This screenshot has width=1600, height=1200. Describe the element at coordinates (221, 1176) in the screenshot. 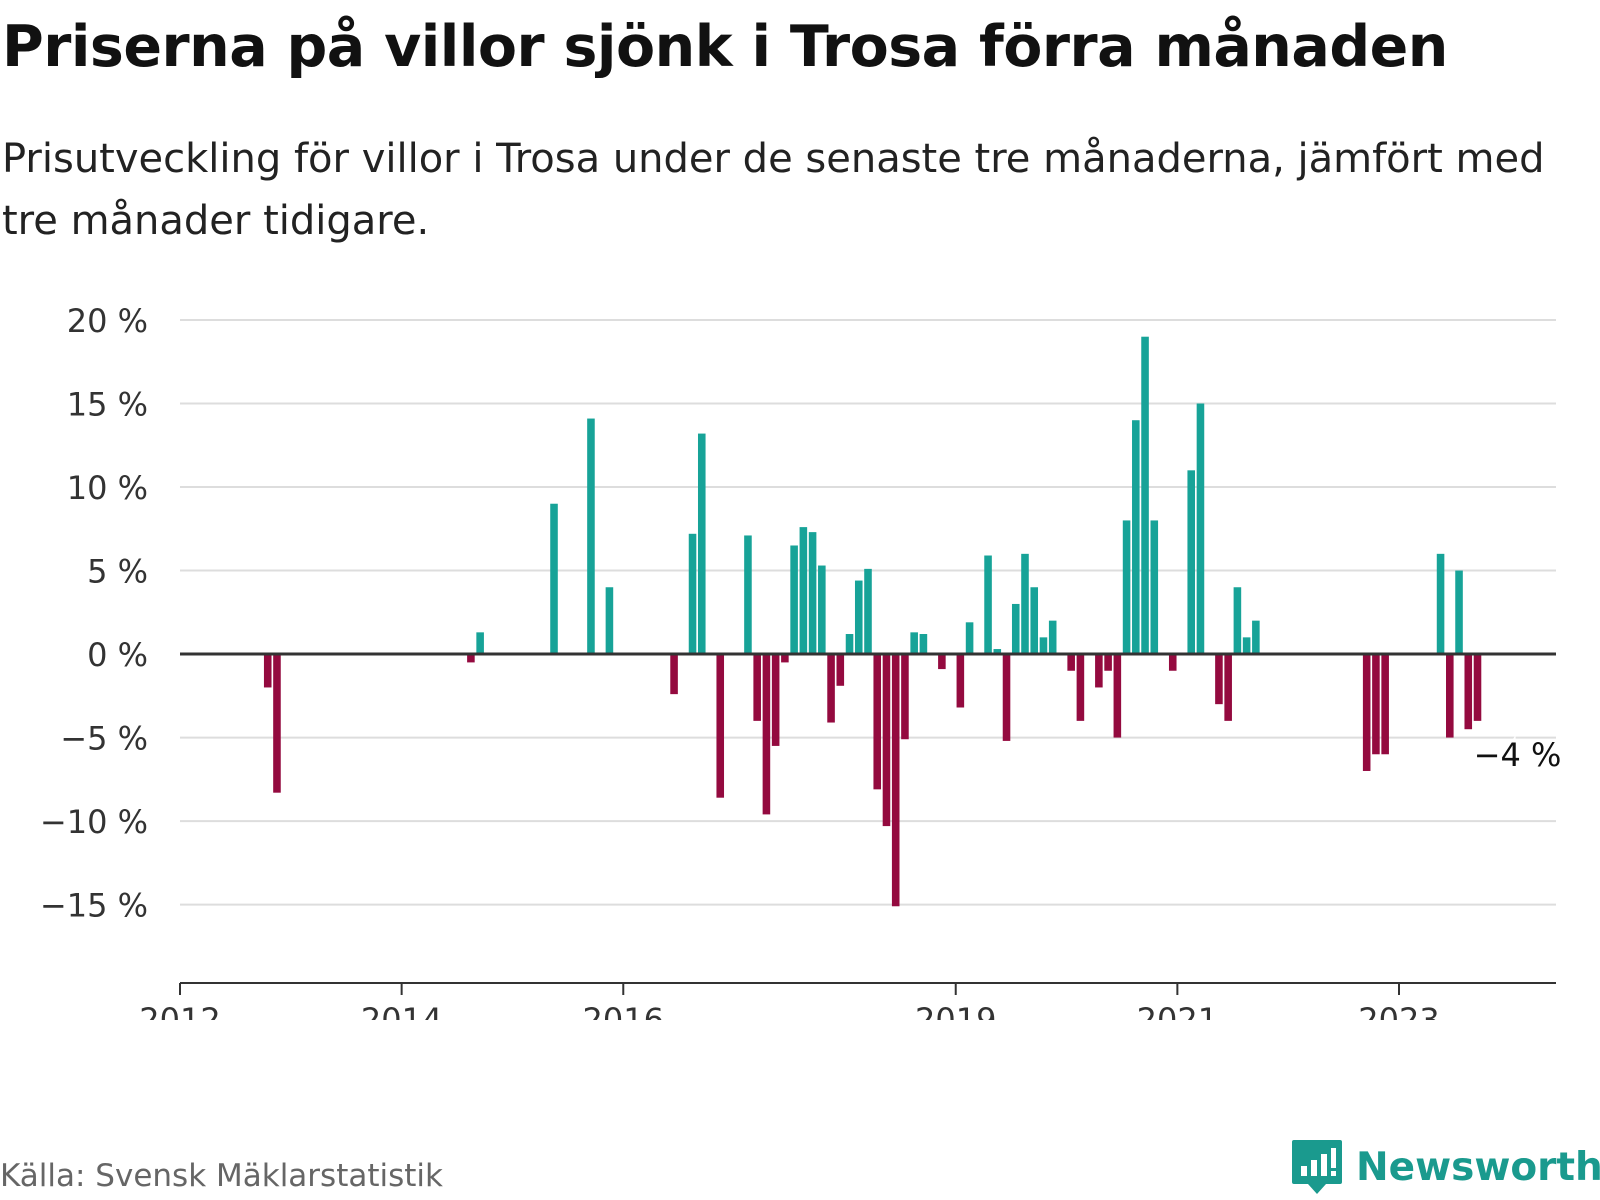

I see `source-note: Källa: Svensk Mäklarstatistik` at that location.